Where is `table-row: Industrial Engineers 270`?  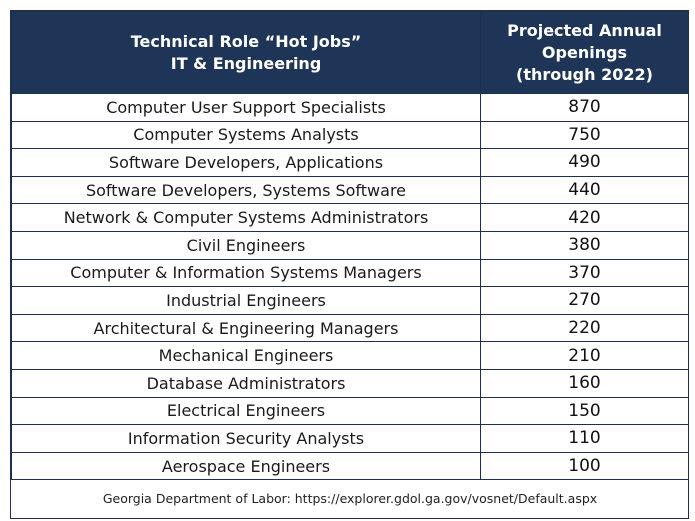
table-row: Industrial Engineers 270 is located at coordinates (350, 300).